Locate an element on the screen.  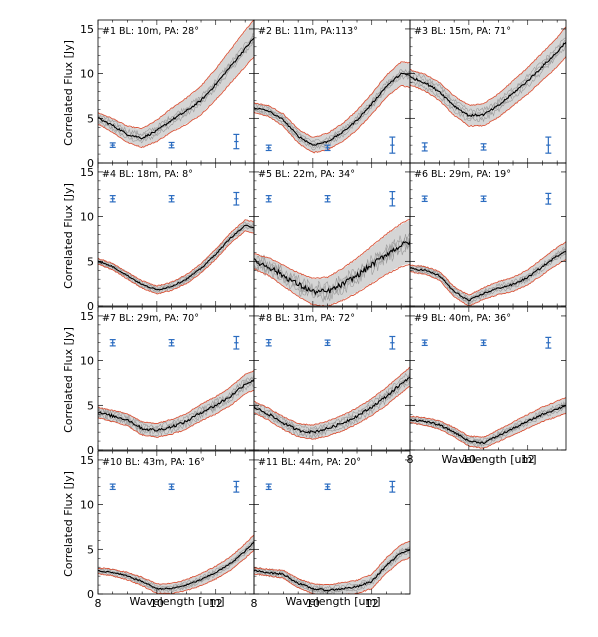
panel-label: #6 BL: 29m, PA: 19° is located at coordinates (462, 174).